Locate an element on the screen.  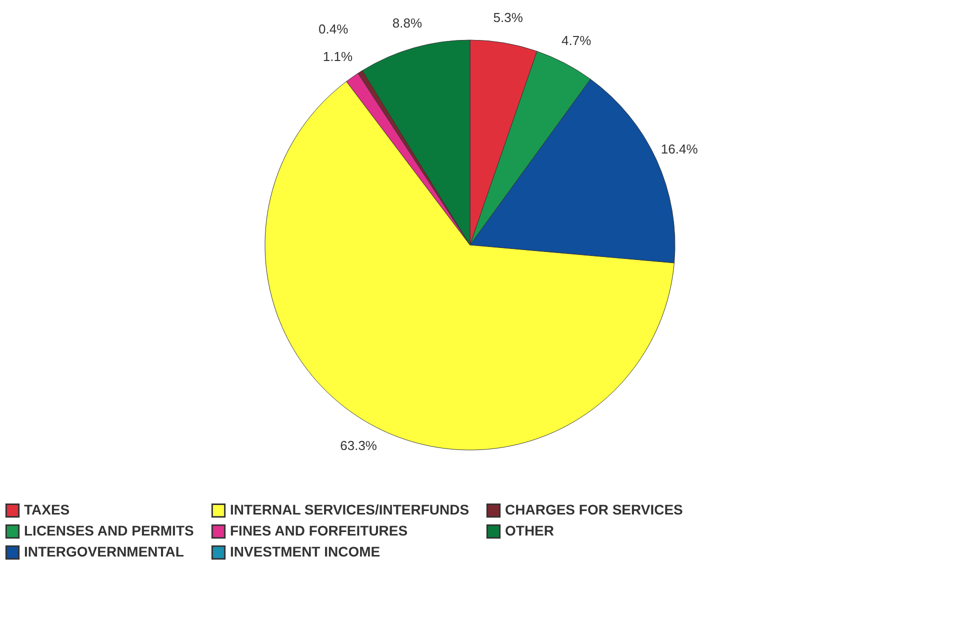
legend-label: TAXES is located at coordinates (47, 510).